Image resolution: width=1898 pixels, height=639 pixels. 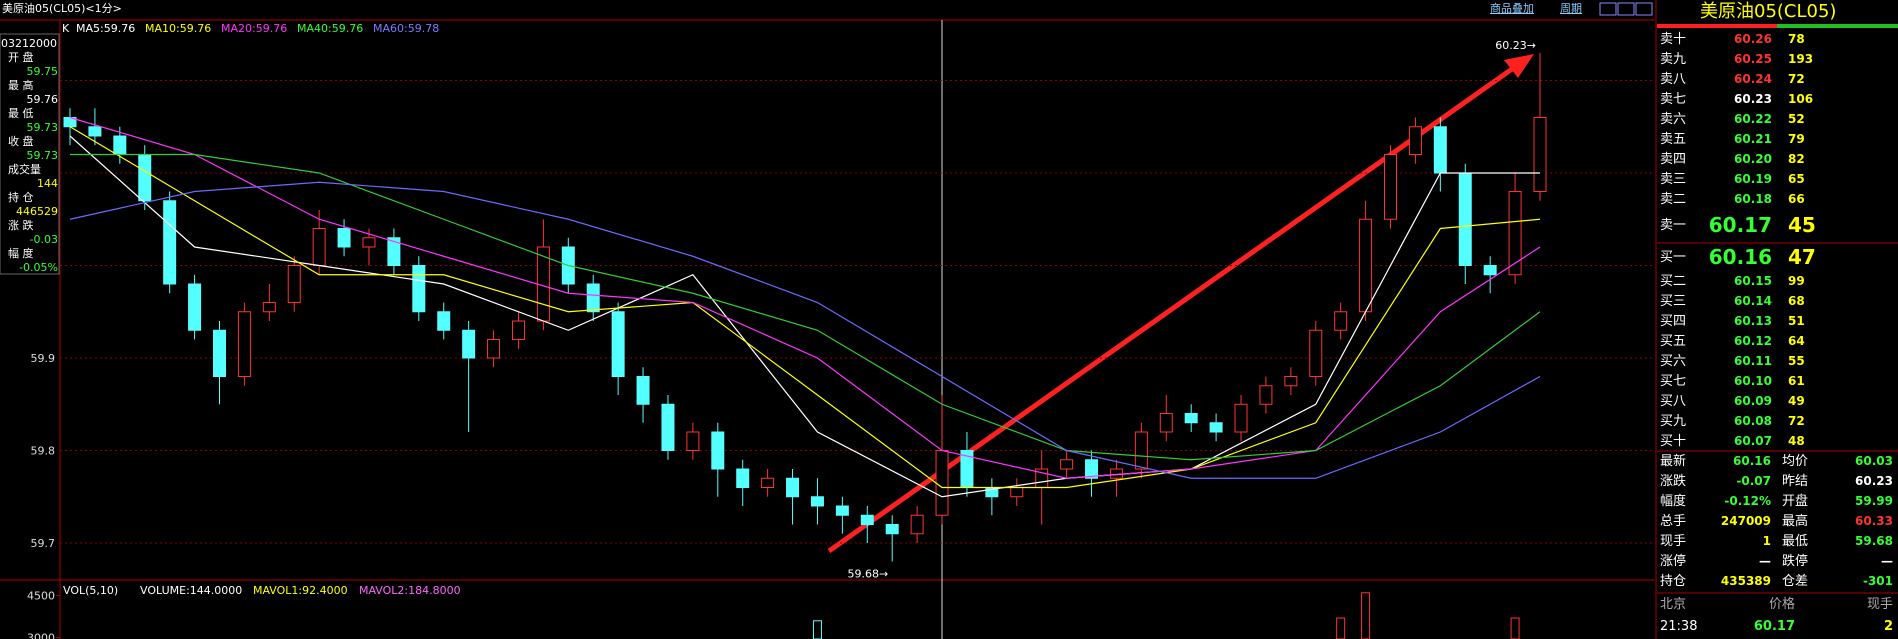 I want to click on stat-value: -301, so click(x=1877, y=581).